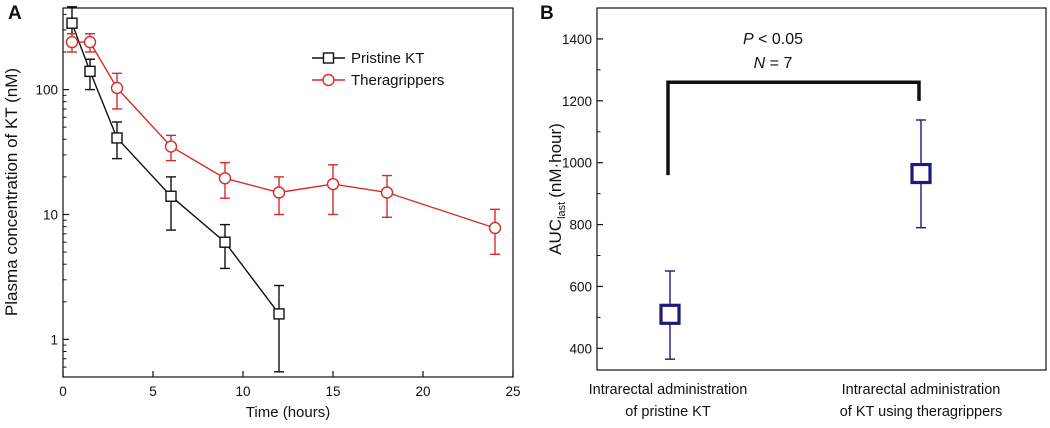  Describe the element at coordinates (15, 13) in the screenshot. I see `panel-a-letter: A` at that location.